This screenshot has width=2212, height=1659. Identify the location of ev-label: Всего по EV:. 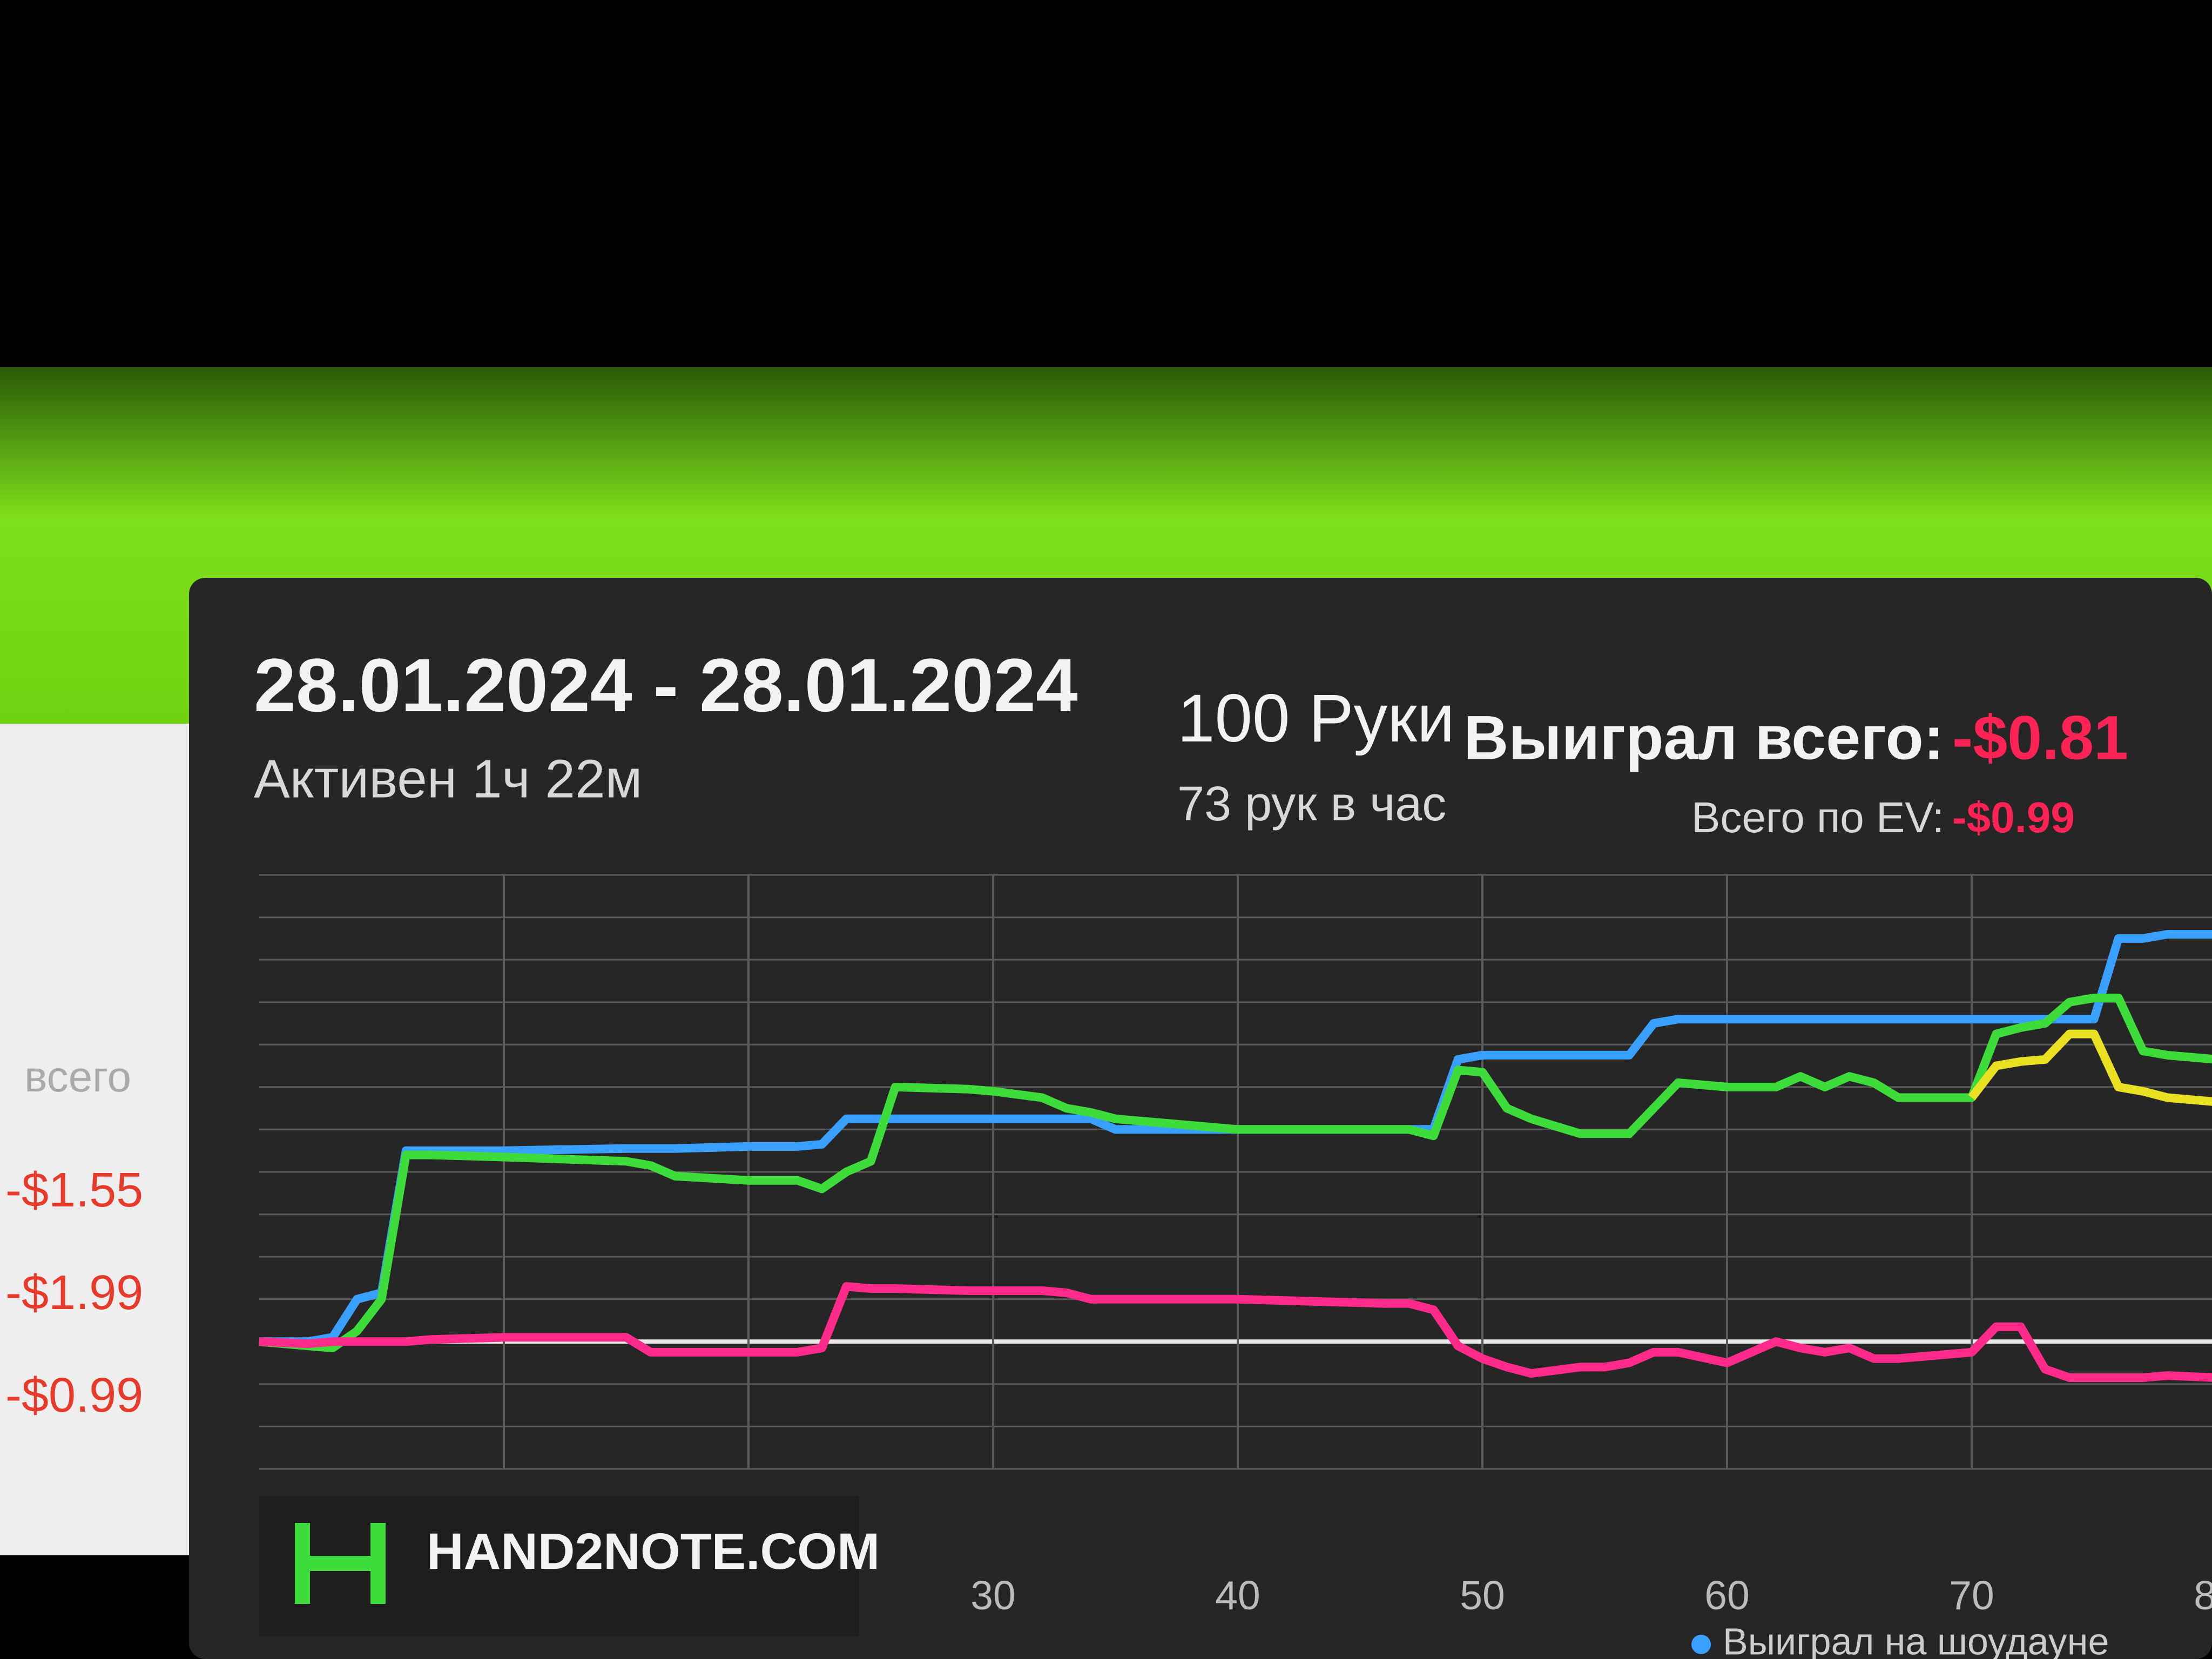
(1817, 817).